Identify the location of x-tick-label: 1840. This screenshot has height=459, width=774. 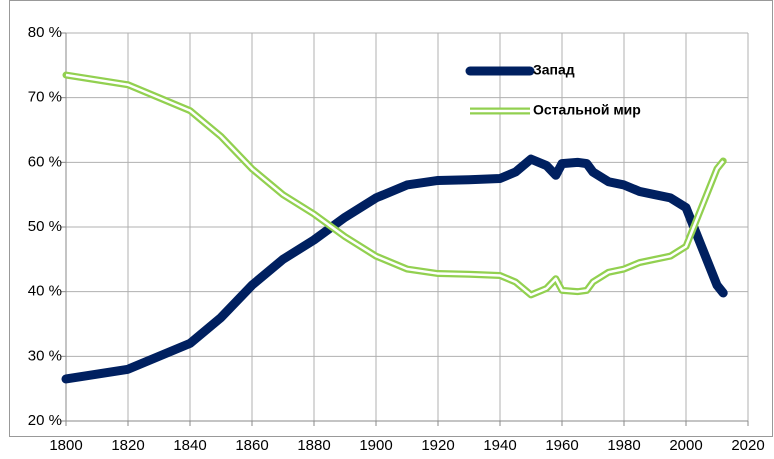
(189, 445).